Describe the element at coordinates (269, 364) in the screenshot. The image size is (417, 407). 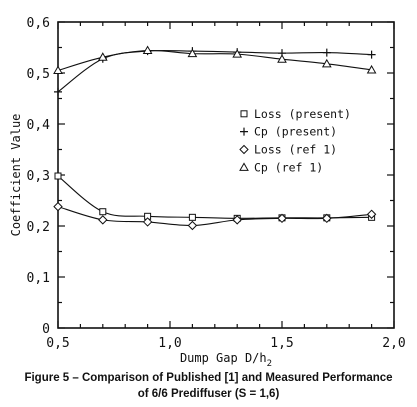
I see `x-axis-label-subscript: 2` at that location.